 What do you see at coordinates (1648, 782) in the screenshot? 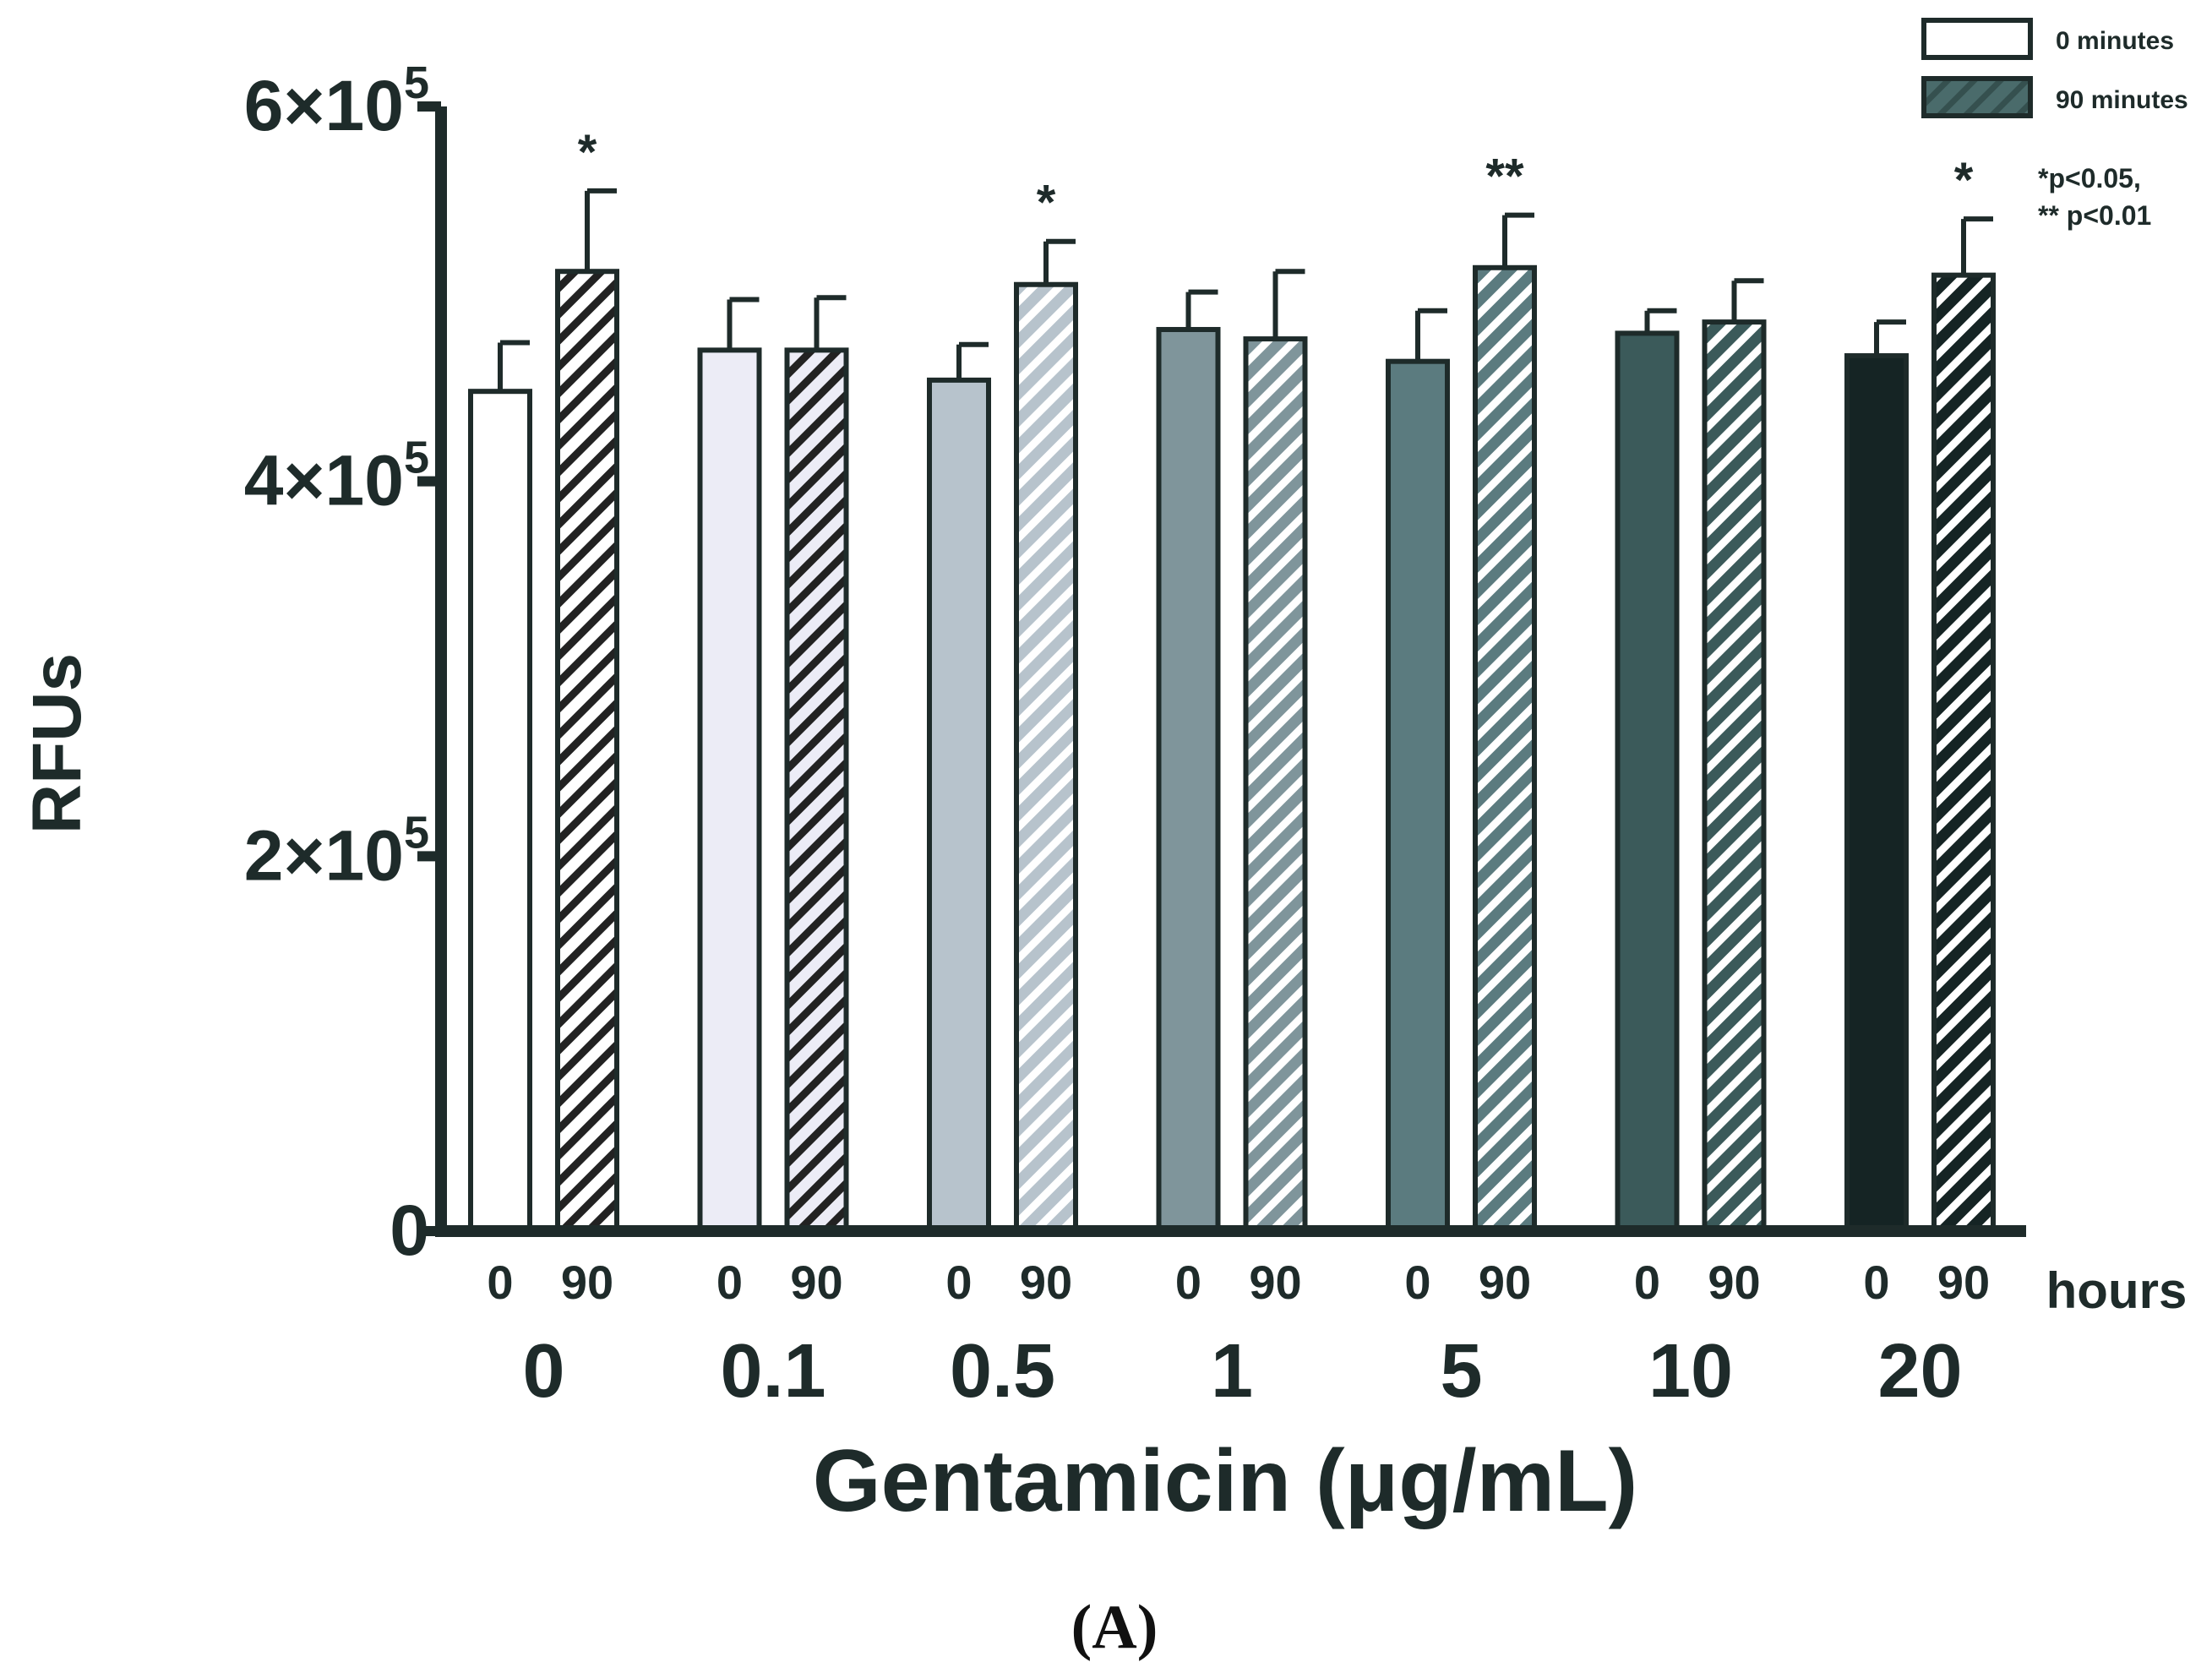
I see `bar-10-0-minutes` at bounding box center [1648, 782].